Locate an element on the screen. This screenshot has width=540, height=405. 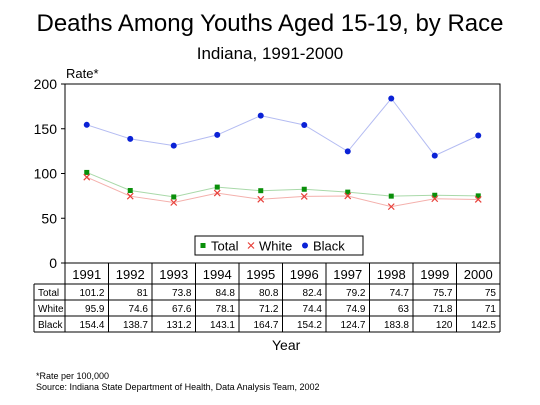
legend-label-white: White is located at coordinates (275, 246).